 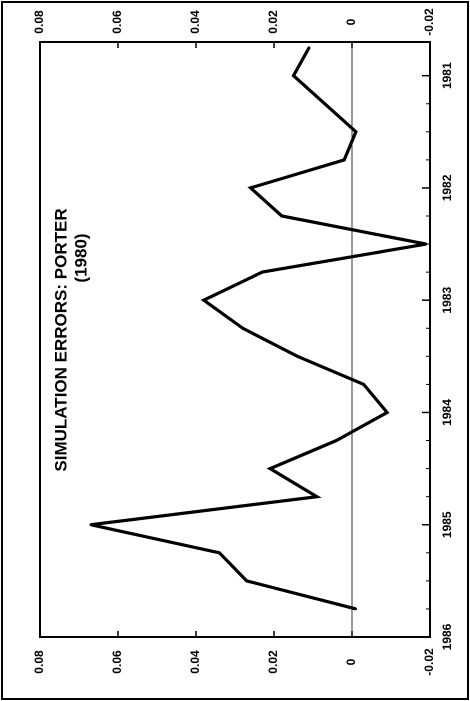 What do you see at coordinates (351, 21) in the screenshot?
I see `value-tick-label-top: 0` at bounding box center [351, 21].